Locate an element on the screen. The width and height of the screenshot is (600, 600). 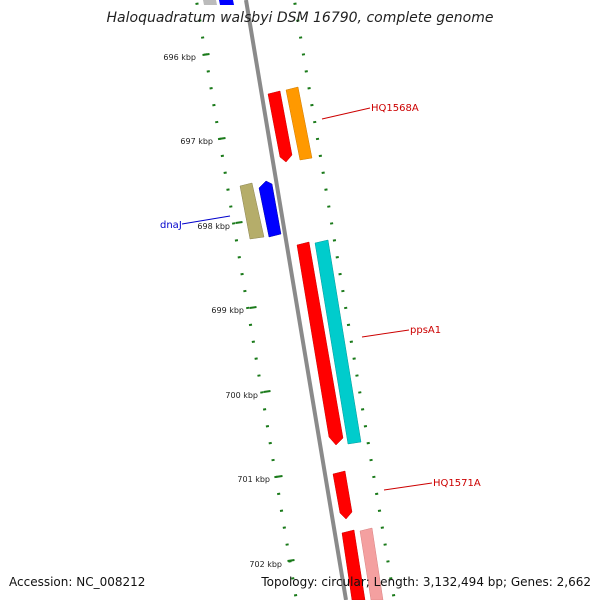
gene-bottom-red is located at coordinates (353, 564).